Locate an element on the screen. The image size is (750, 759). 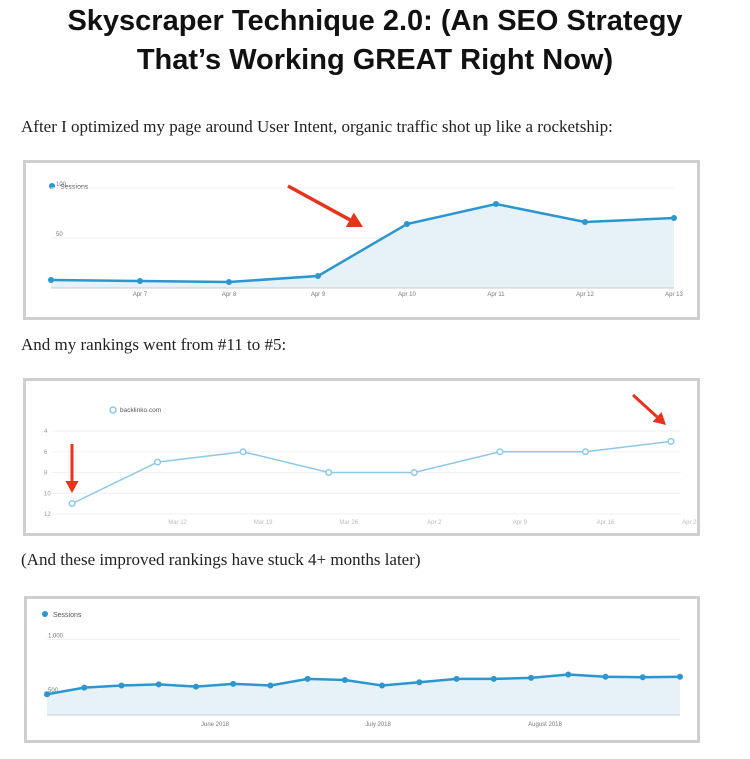
y-tick-label: 8 is located at coordinates (46, 474).